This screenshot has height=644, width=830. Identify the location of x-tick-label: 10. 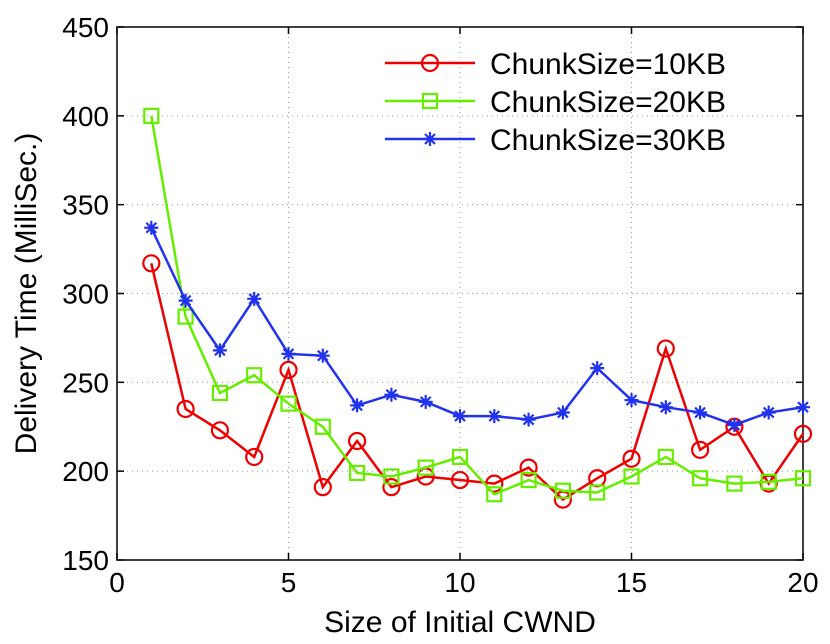
(459, 582).